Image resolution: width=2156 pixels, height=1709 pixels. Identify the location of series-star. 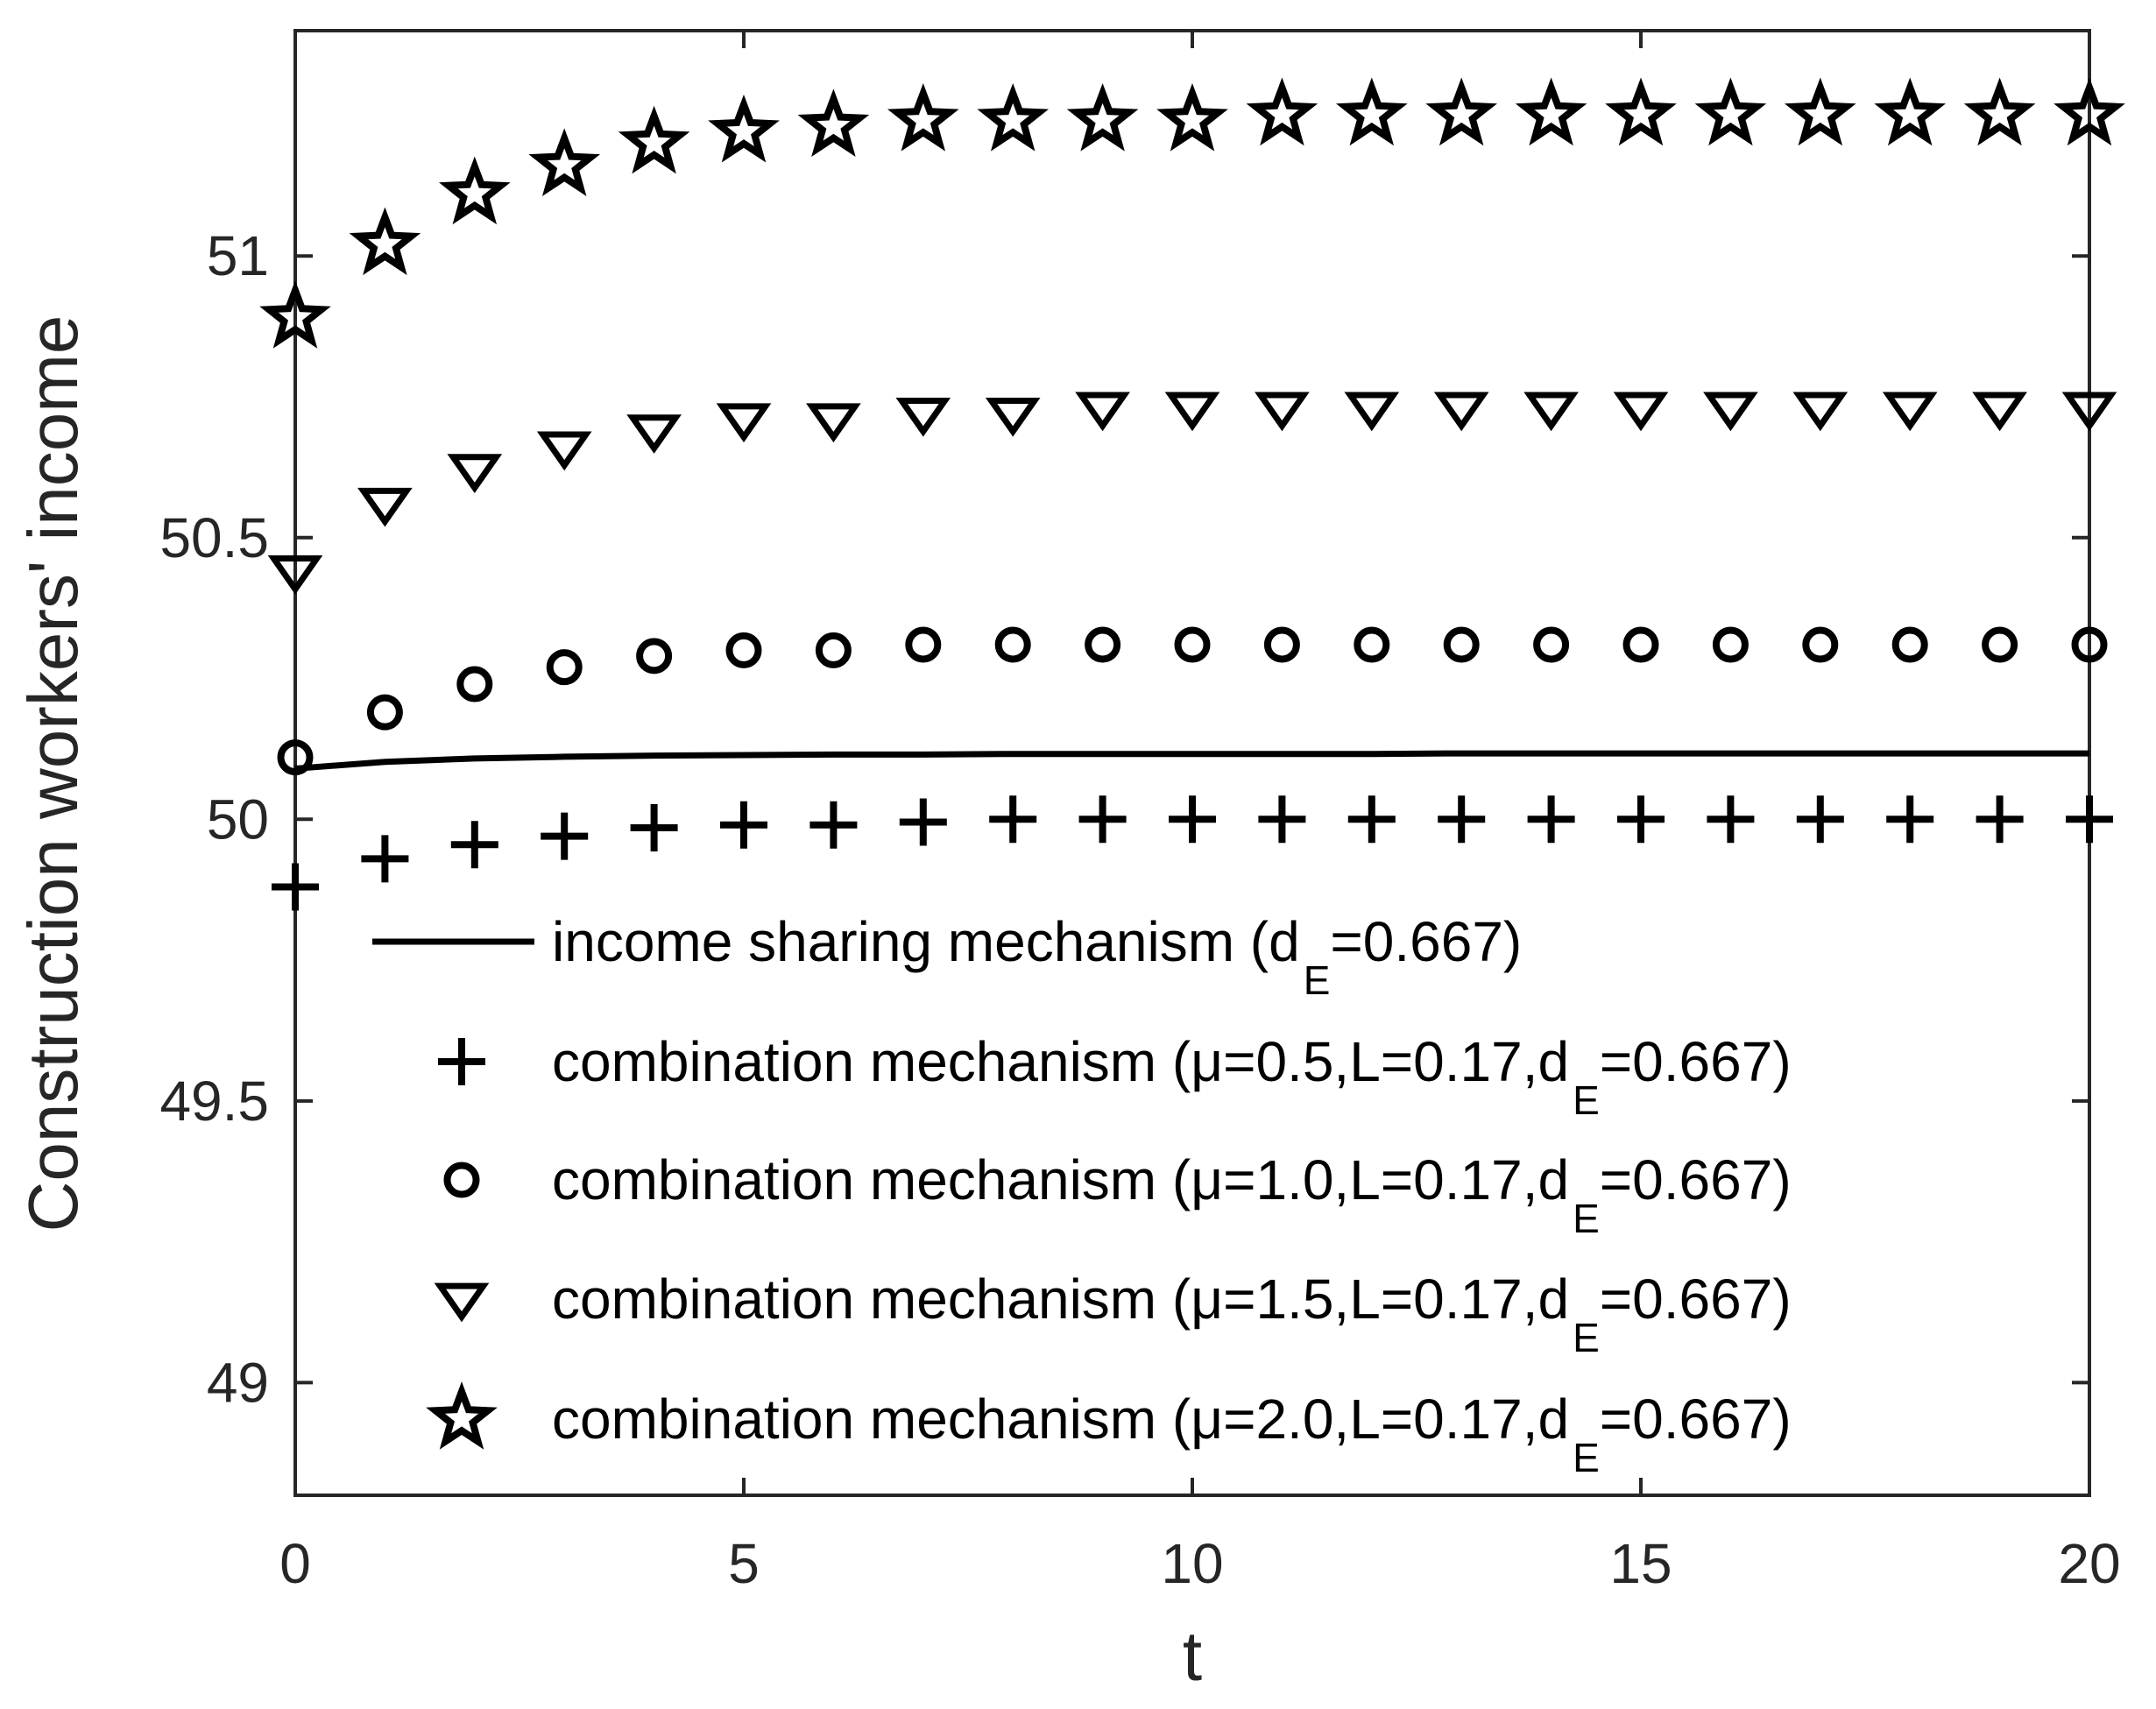
(1192, 213).